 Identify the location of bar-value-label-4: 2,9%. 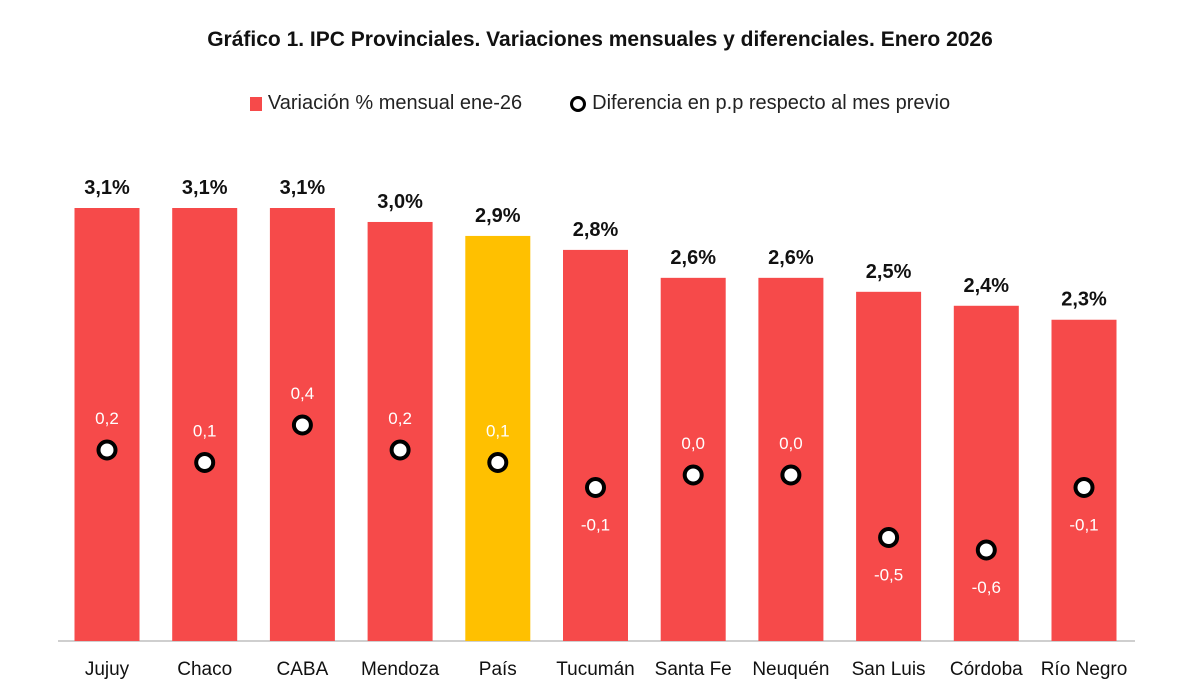
(498, 216).